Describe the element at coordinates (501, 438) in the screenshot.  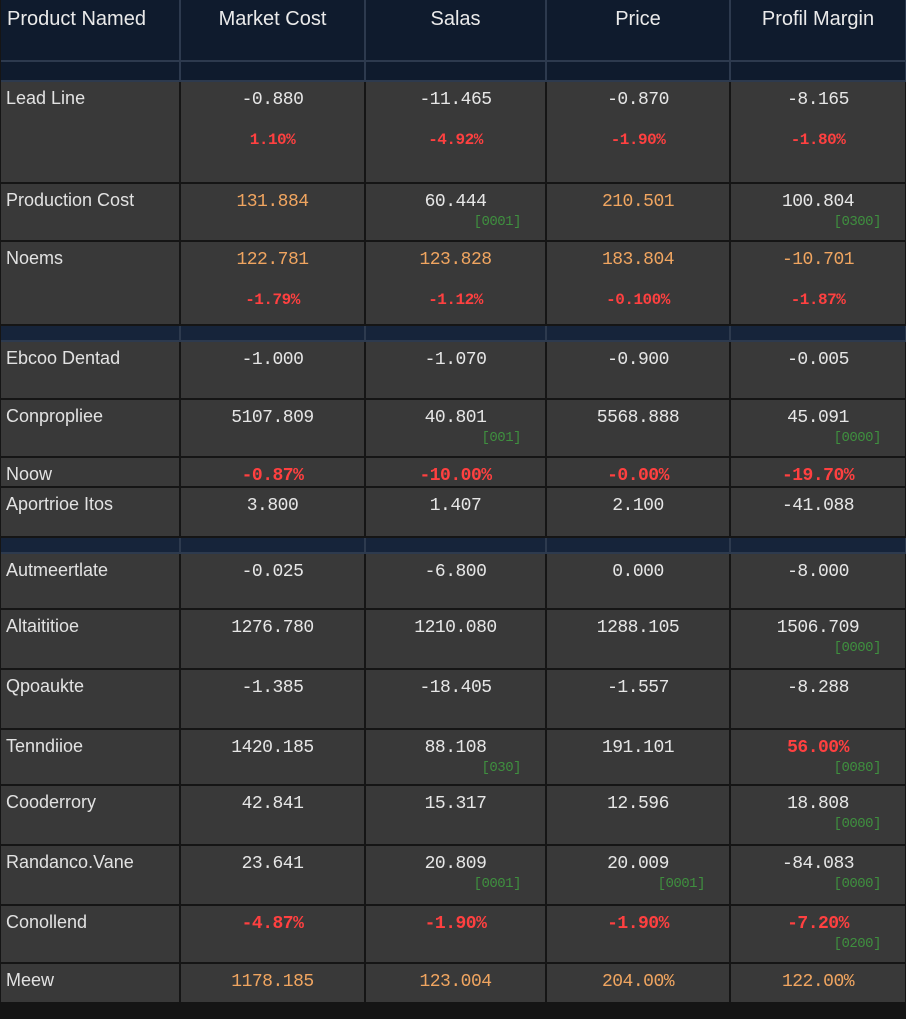
I see `cell-code: [001]` at that location.